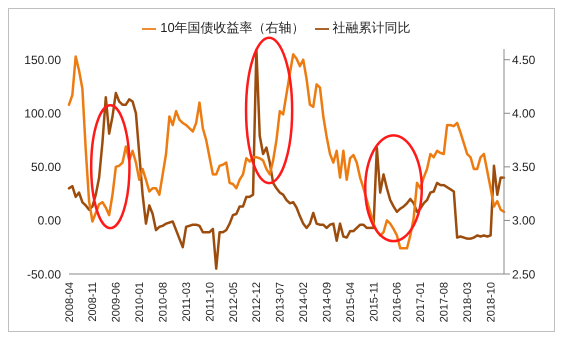 Image resolution: width=563 pixels, height=340 pixels. What do you see at coordinates (524, 59) in the screenshot?
I see `y2-tick-label: 4.50` at bounding box center [524, 59].